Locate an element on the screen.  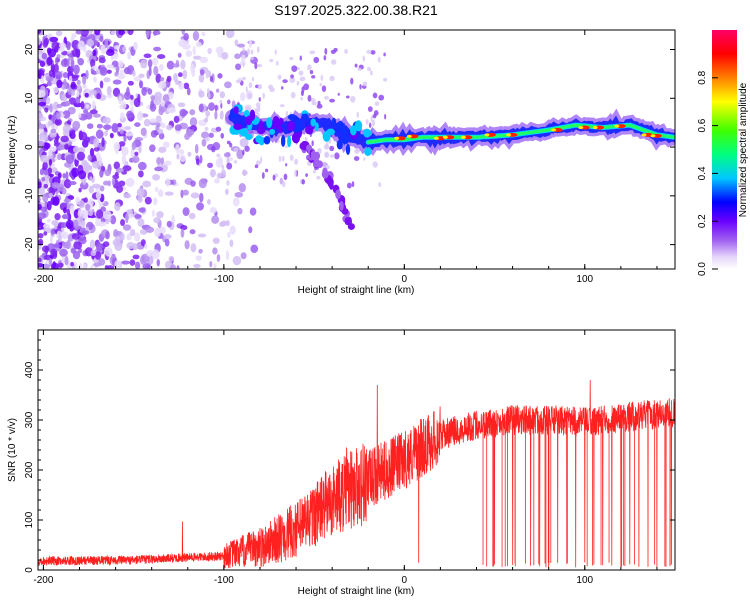
colorbar-gradient is located at coordinates (724, 149).